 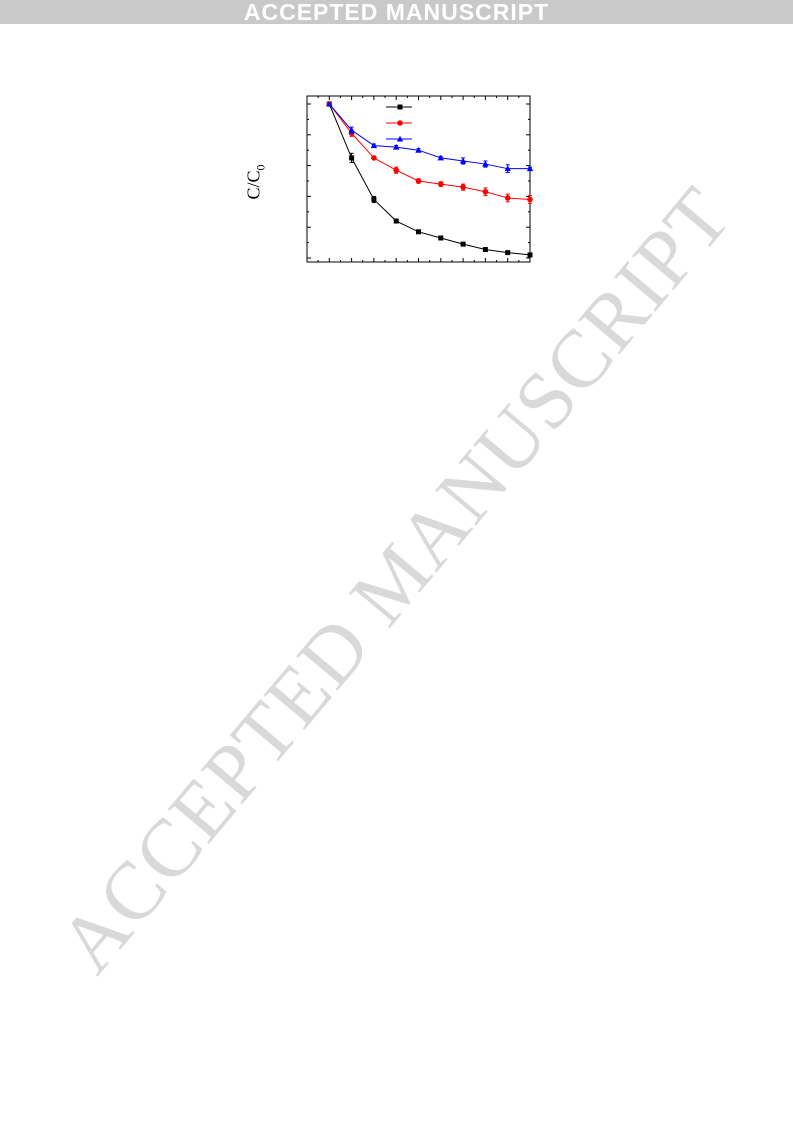 I want to click on y-axis-label-subscript: 0, so click(x=260, y=167).